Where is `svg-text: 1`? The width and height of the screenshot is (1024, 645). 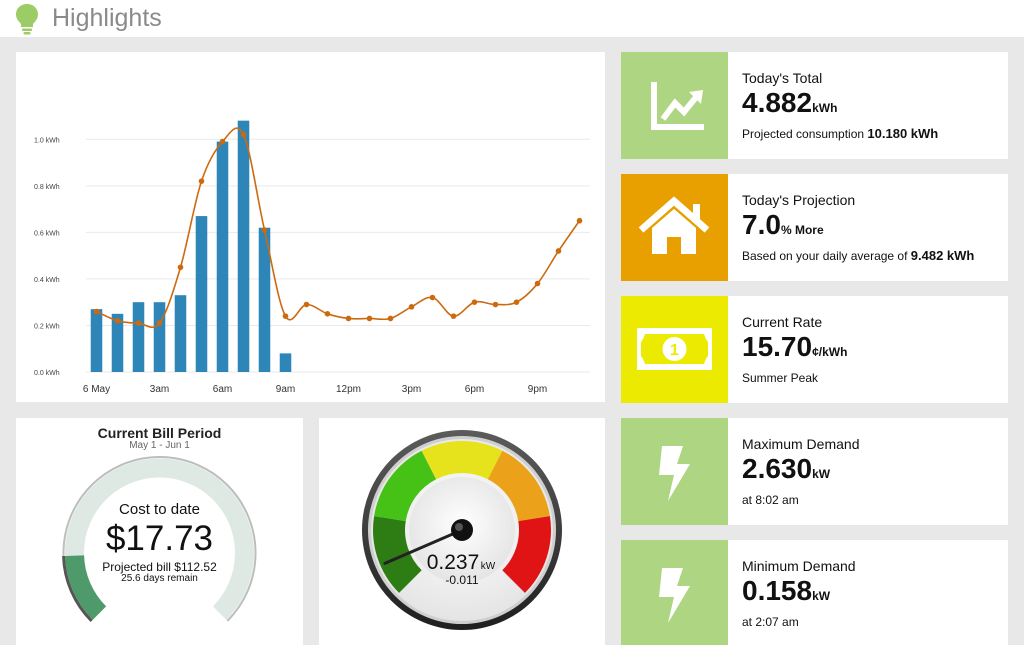
svg-text: 1 is located at coordinates (674, 350).